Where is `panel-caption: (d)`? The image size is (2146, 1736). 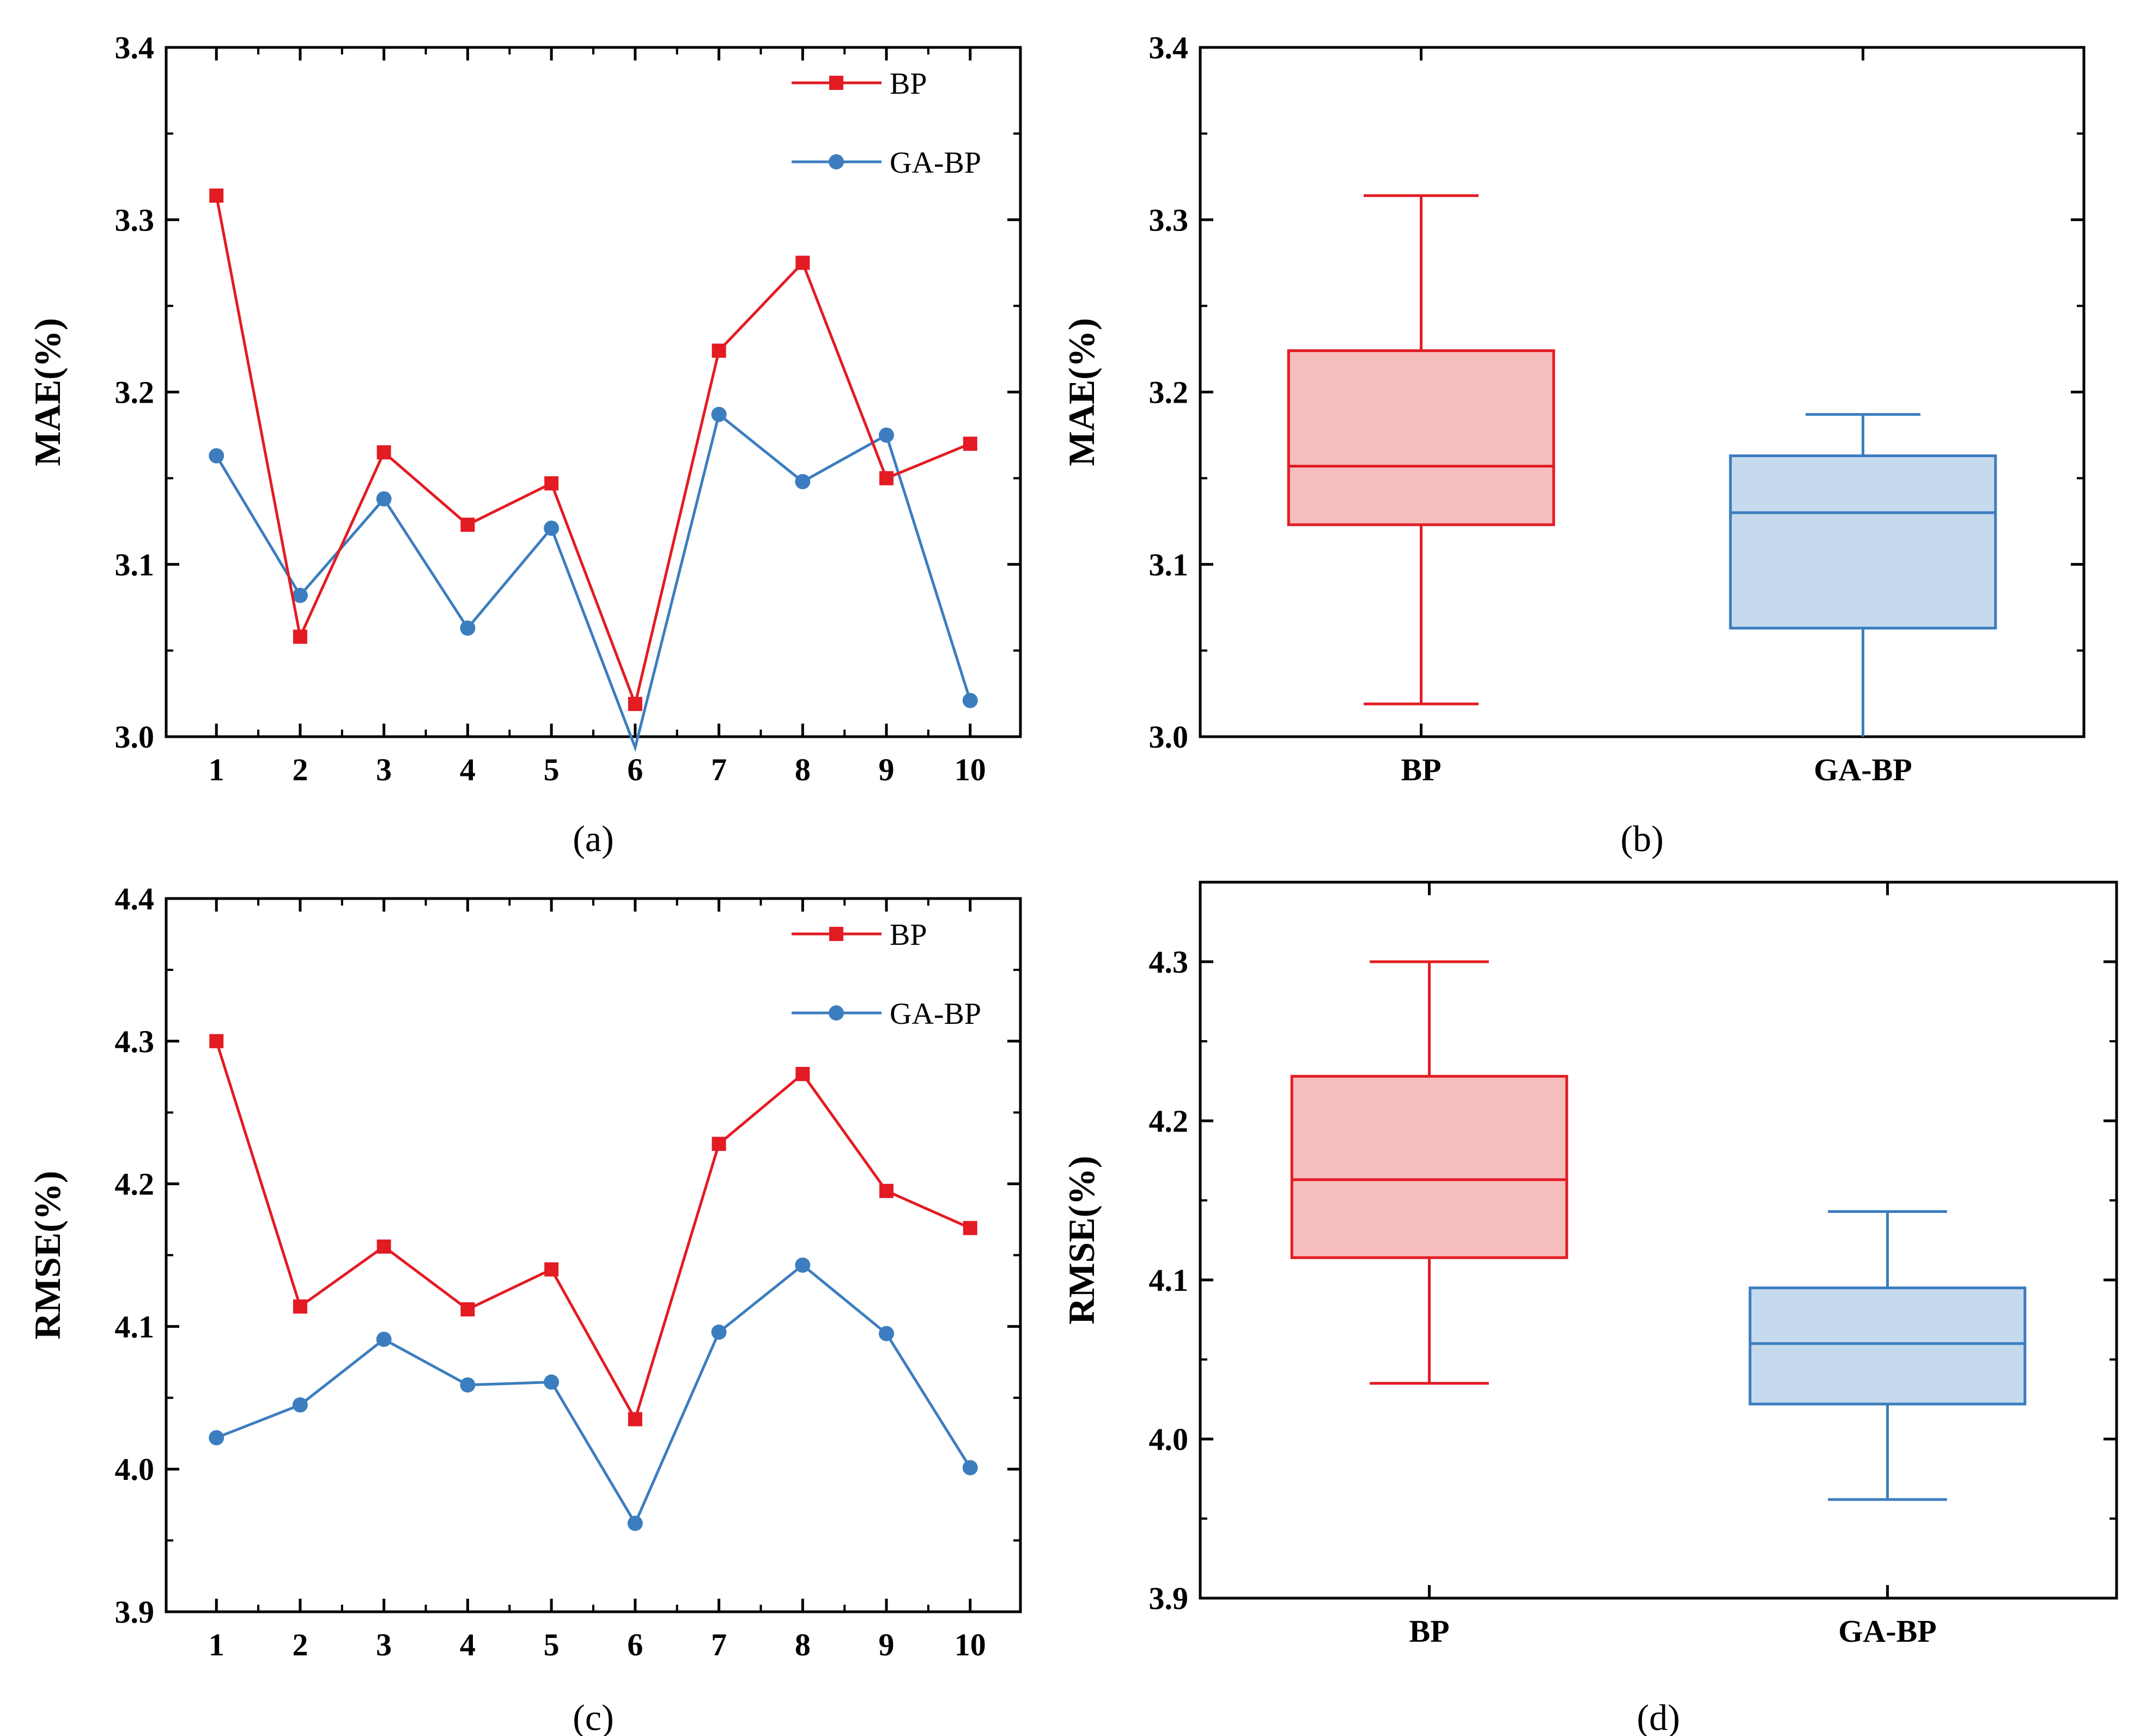
panel-caption: (d) is located at coordinates (1658, 1716).